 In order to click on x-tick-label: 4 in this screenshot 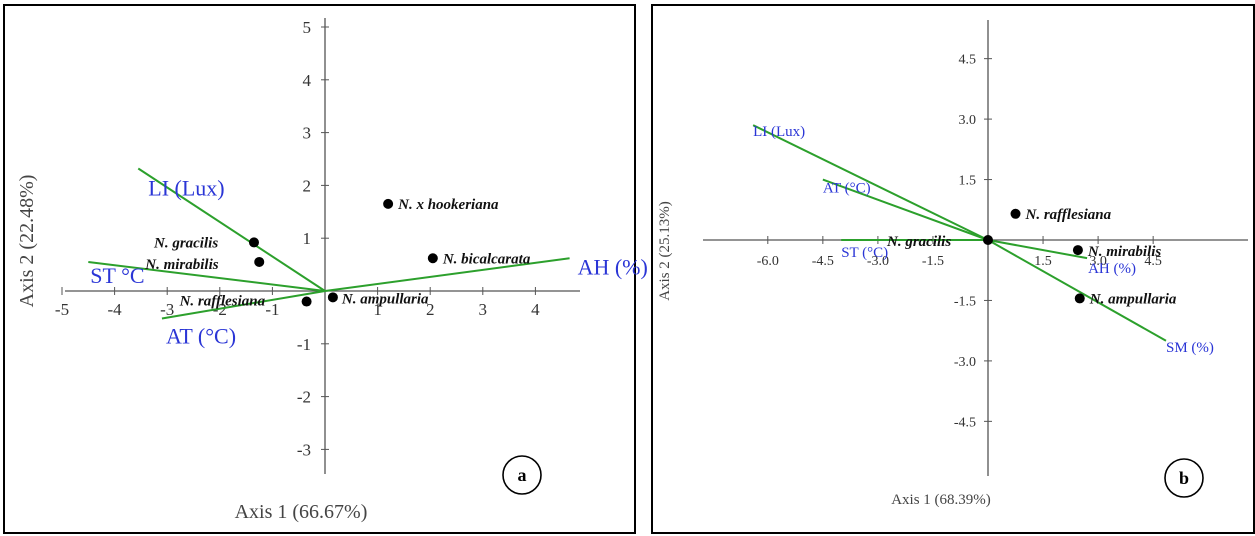, I will do `click(535, 309)`.